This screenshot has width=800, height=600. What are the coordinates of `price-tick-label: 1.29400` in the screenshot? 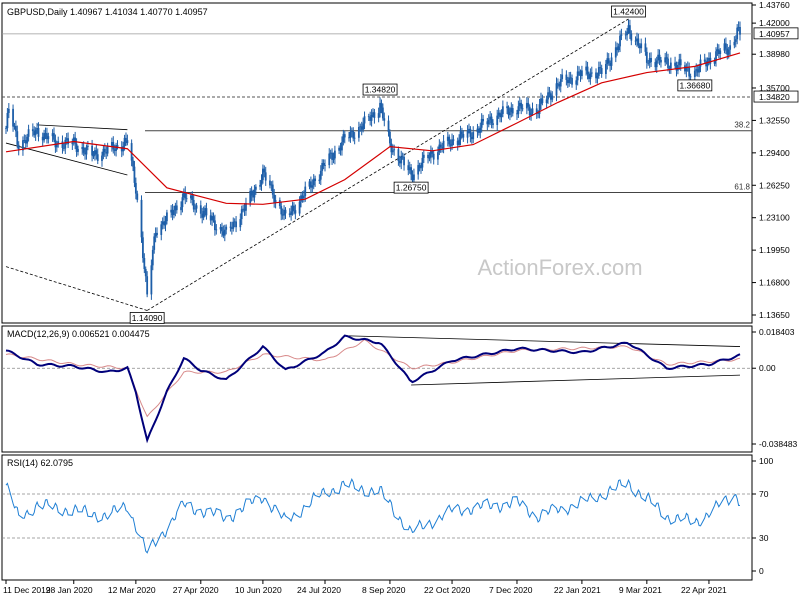 It's located at (774, 153).